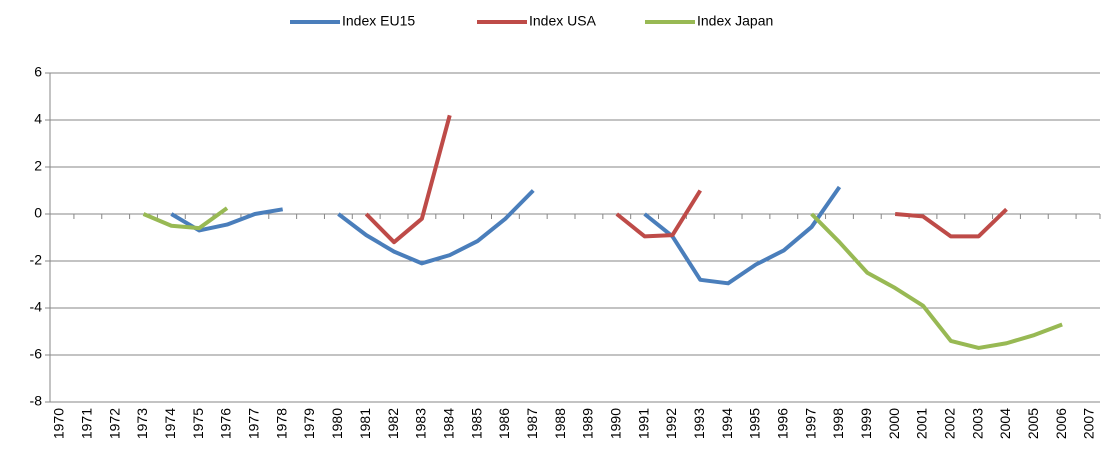 Image resolution: width=1109 pixels, height=461 pixels. What do you see at coordinates (254, 423) in the screenshot?
I see `x-tick-label: 1977` at bounding box center [254, 423].